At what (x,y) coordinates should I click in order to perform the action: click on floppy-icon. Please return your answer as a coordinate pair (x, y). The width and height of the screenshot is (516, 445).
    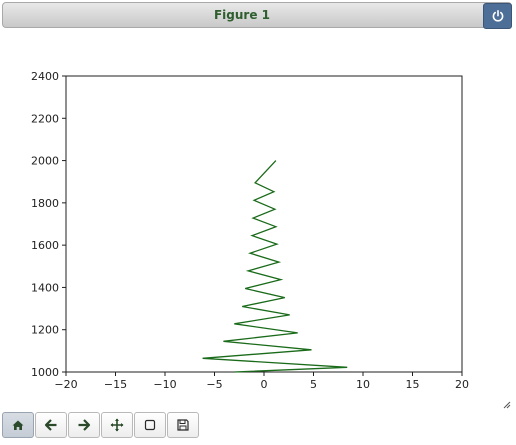
    Looking at the image, I should click on (183, 425).